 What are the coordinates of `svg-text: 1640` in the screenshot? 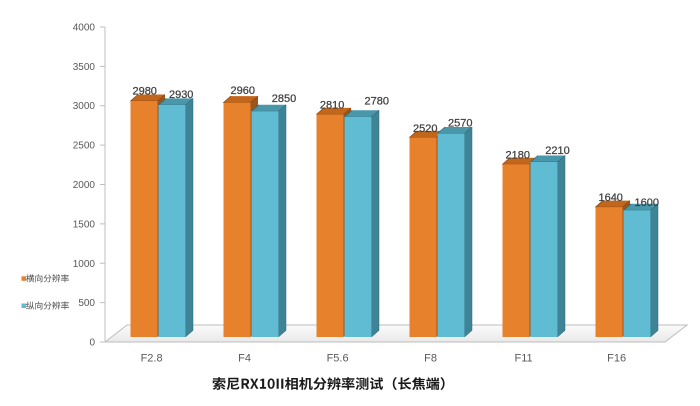 It's located at (610, 198).